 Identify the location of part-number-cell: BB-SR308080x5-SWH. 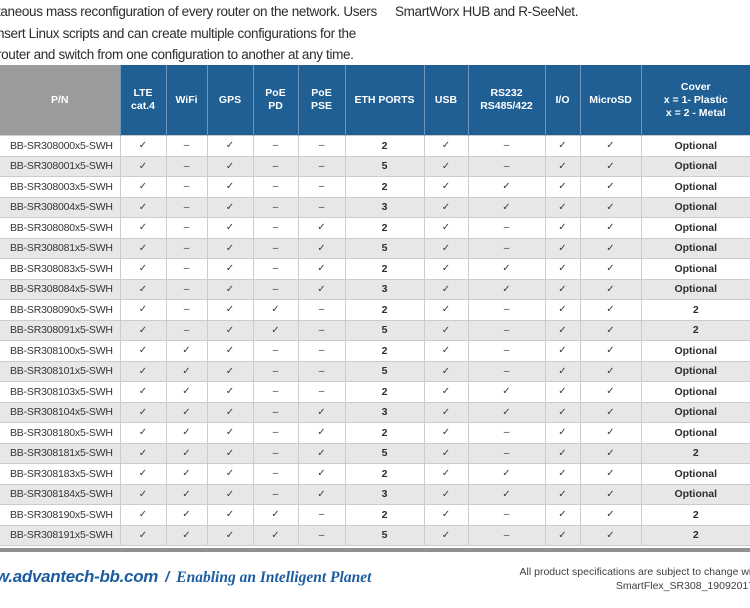
(60, 228).